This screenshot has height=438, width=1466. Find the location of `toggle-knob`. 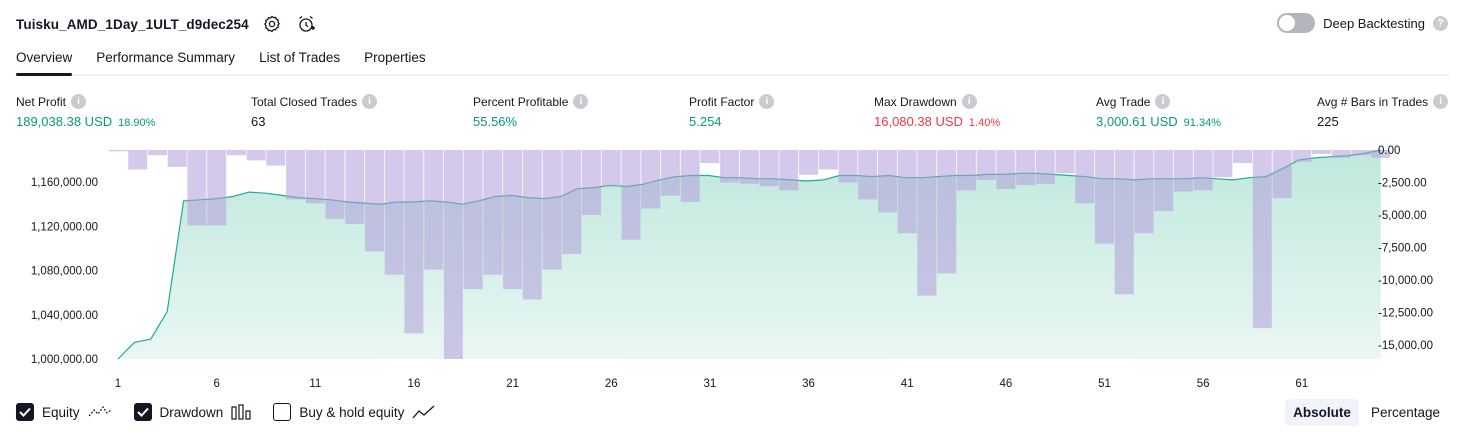

toggle-knob is located at coordinates (1287, 23).